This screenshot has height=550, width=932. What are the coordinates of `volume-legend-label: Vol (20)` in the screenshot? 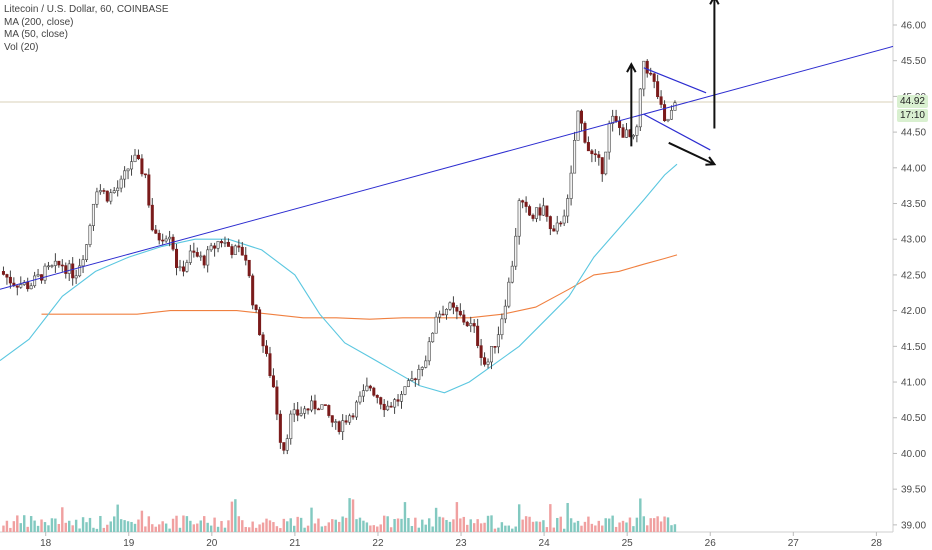 It's located at (21, 47).